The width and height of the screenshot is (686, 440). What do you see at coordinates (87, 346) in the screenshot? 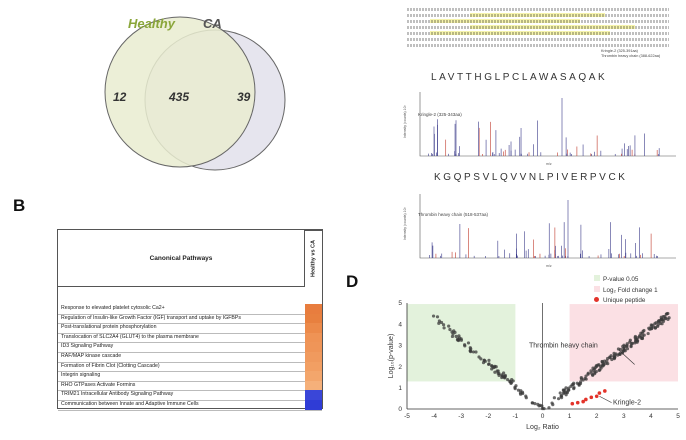
I see `pathway-name: ID3 Signaling Pathway` at bounding box center [87, 346].